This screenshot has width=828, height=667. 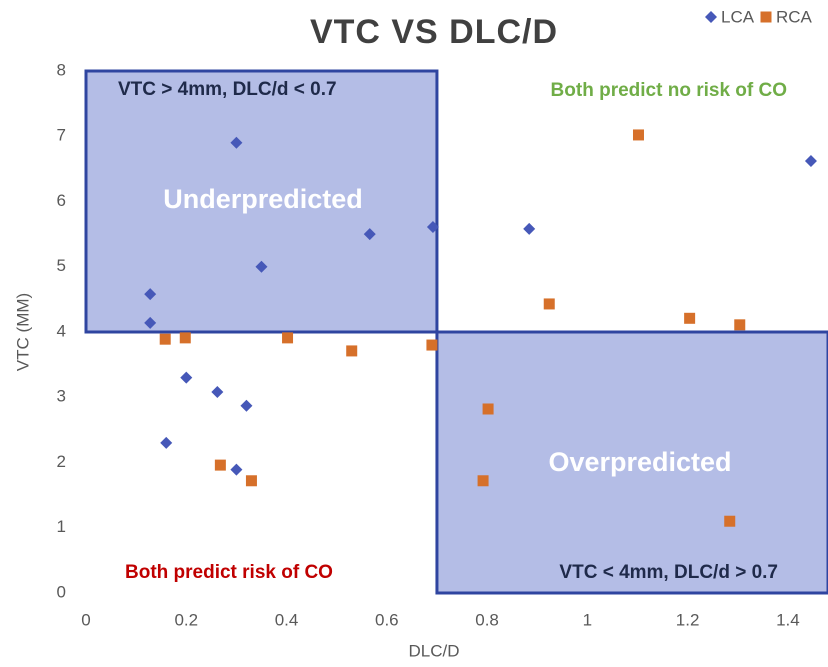 What do you see at coordinates (788, 619) in the screenshot?
I see `x-tick-label: 1.4` at bounding box center [788, 619].